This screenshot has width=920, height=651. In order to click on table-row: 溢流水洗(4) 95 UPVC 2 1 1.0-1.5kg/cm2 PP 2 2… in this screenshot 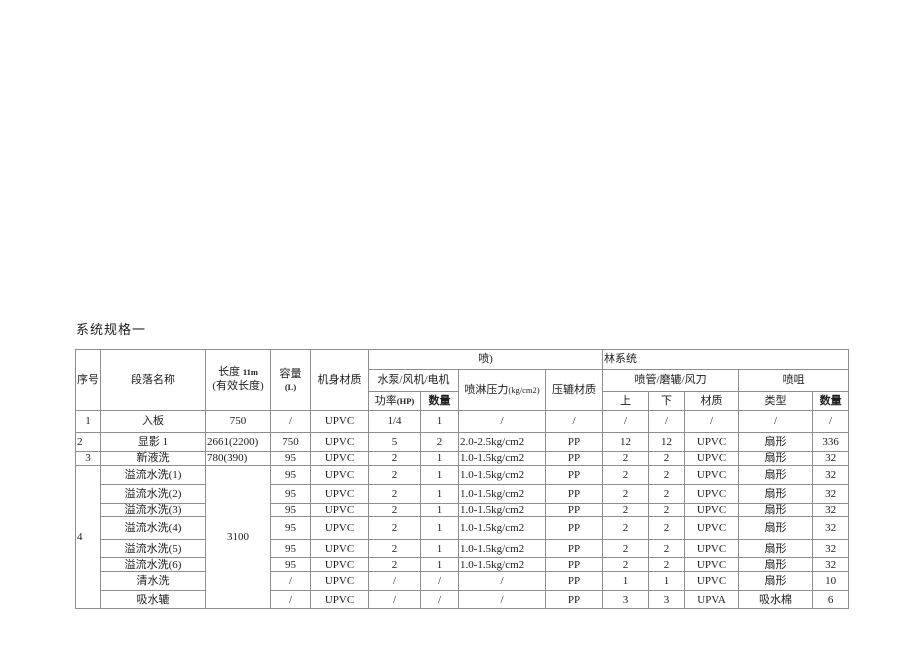, I will do `click(463, 528)`.